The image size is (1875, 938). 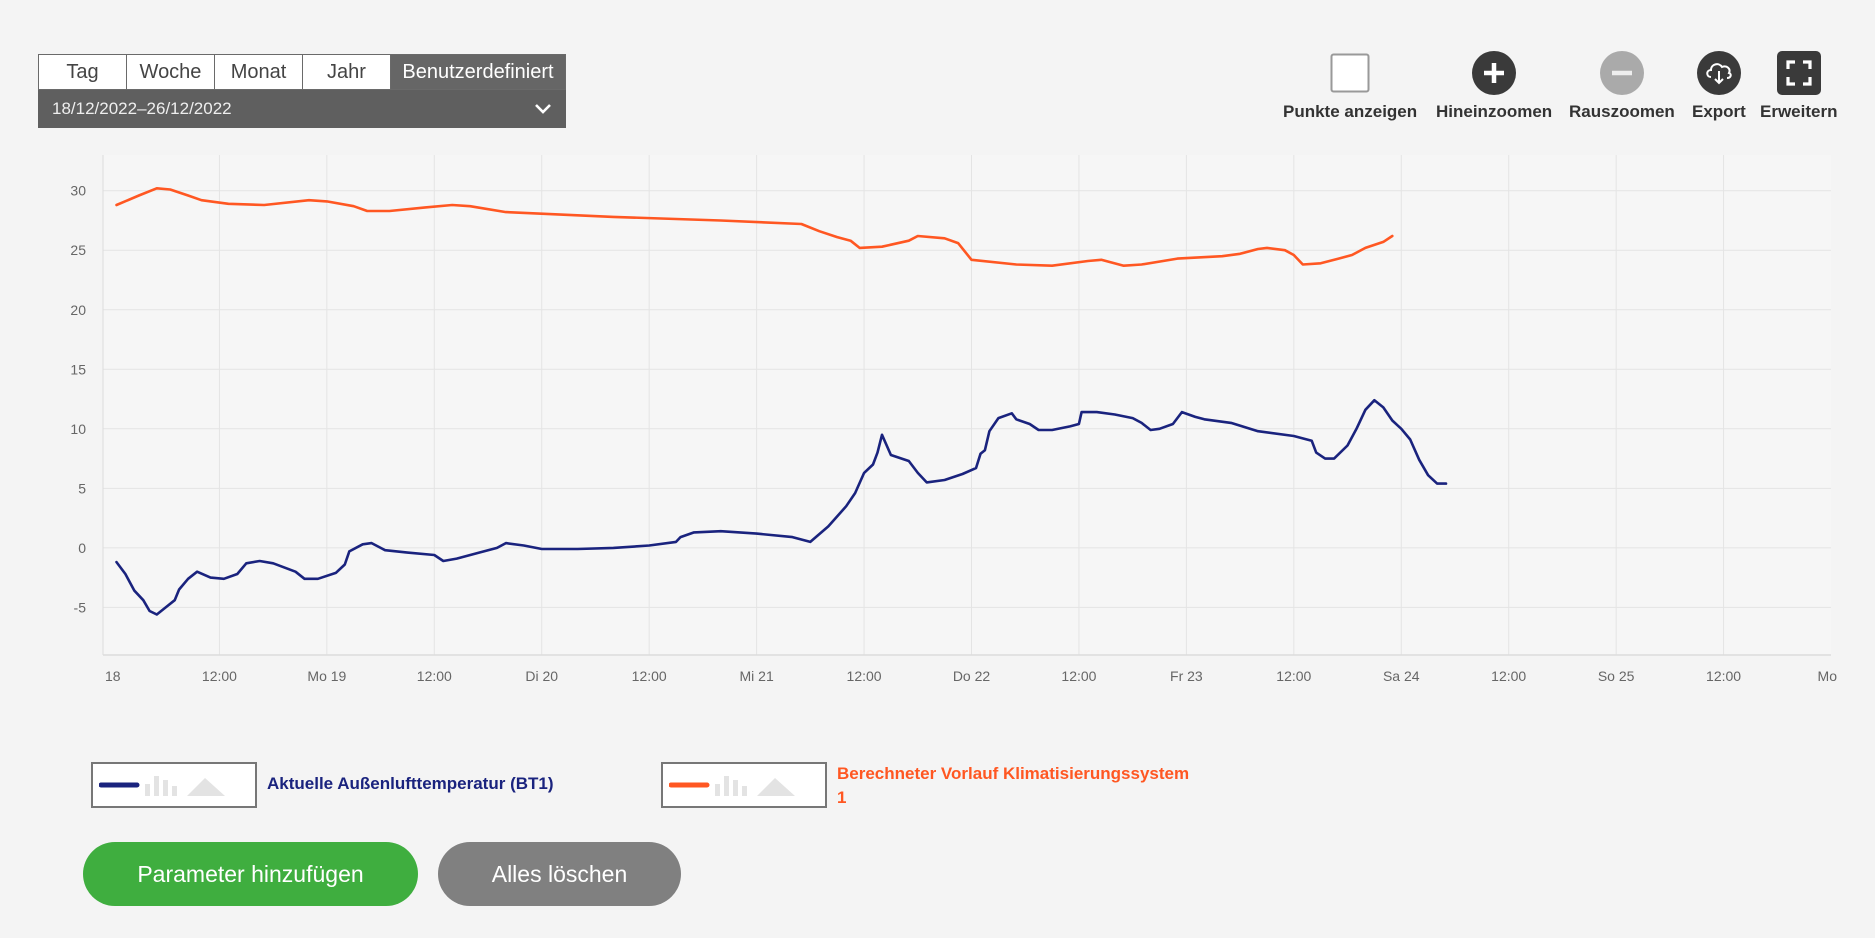 What do you see at coordinates (78, 250) in the screenshot?
I see `y-tick-label: 25` at bounding box center [78, 250].